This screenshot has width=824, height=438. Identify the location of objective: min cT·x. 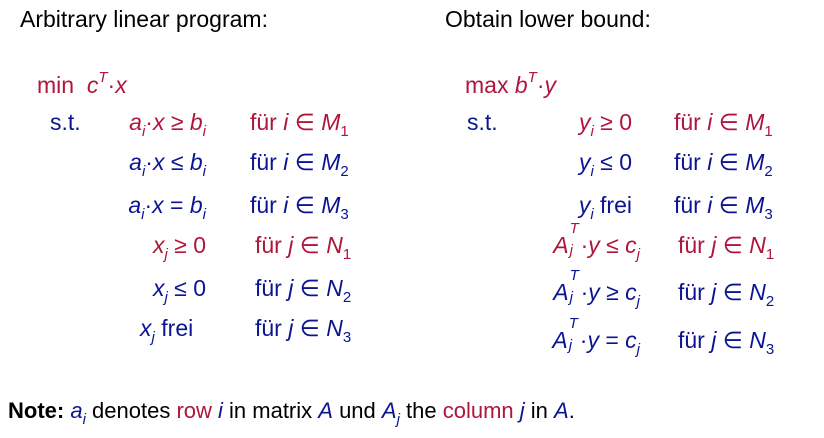
(82, 79).